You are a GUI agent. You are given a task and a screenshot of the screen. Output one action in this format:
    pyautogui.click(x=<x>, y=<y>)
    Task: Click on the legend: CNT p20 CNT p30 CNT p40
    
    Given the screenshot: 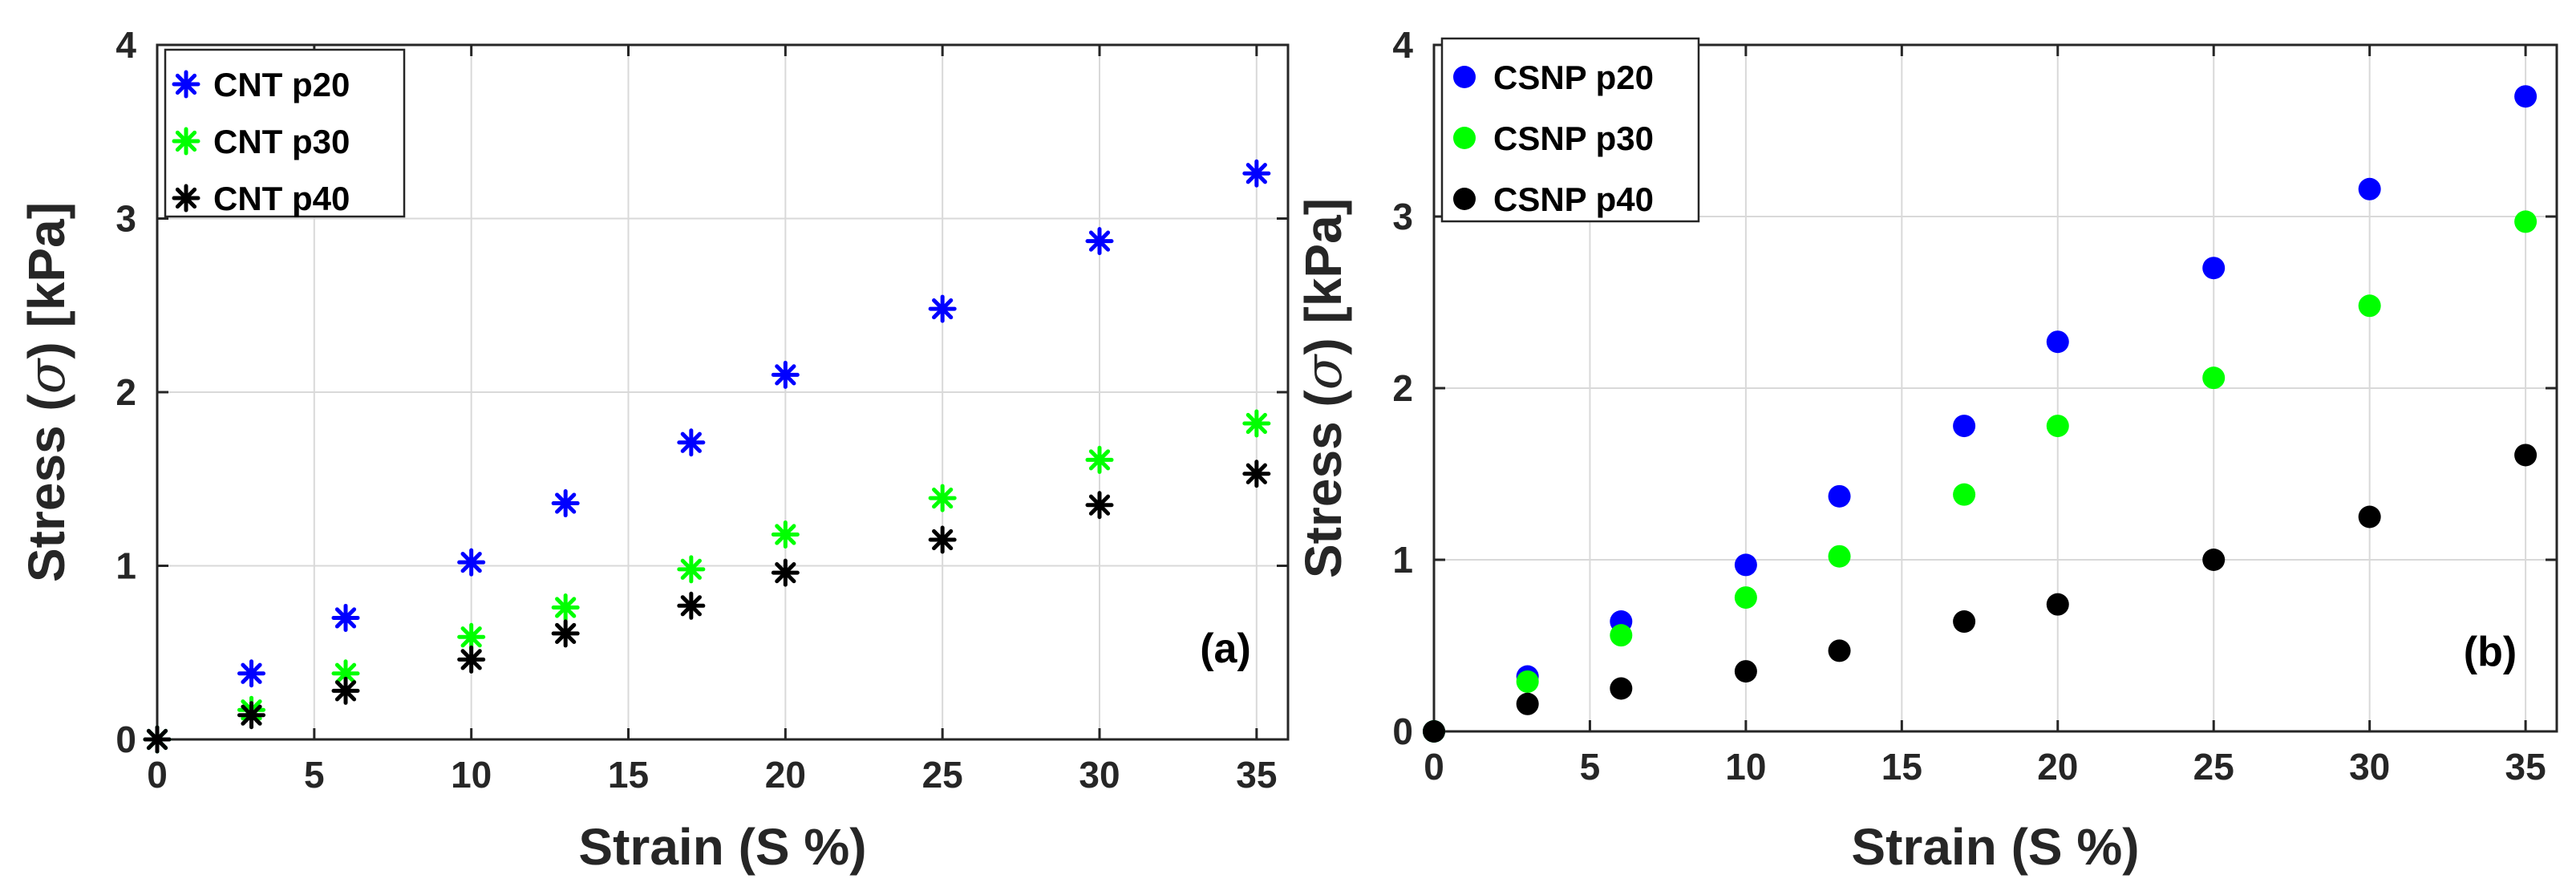 What is the action you would take?
    pyautogui.click(x=285, y=133)
    